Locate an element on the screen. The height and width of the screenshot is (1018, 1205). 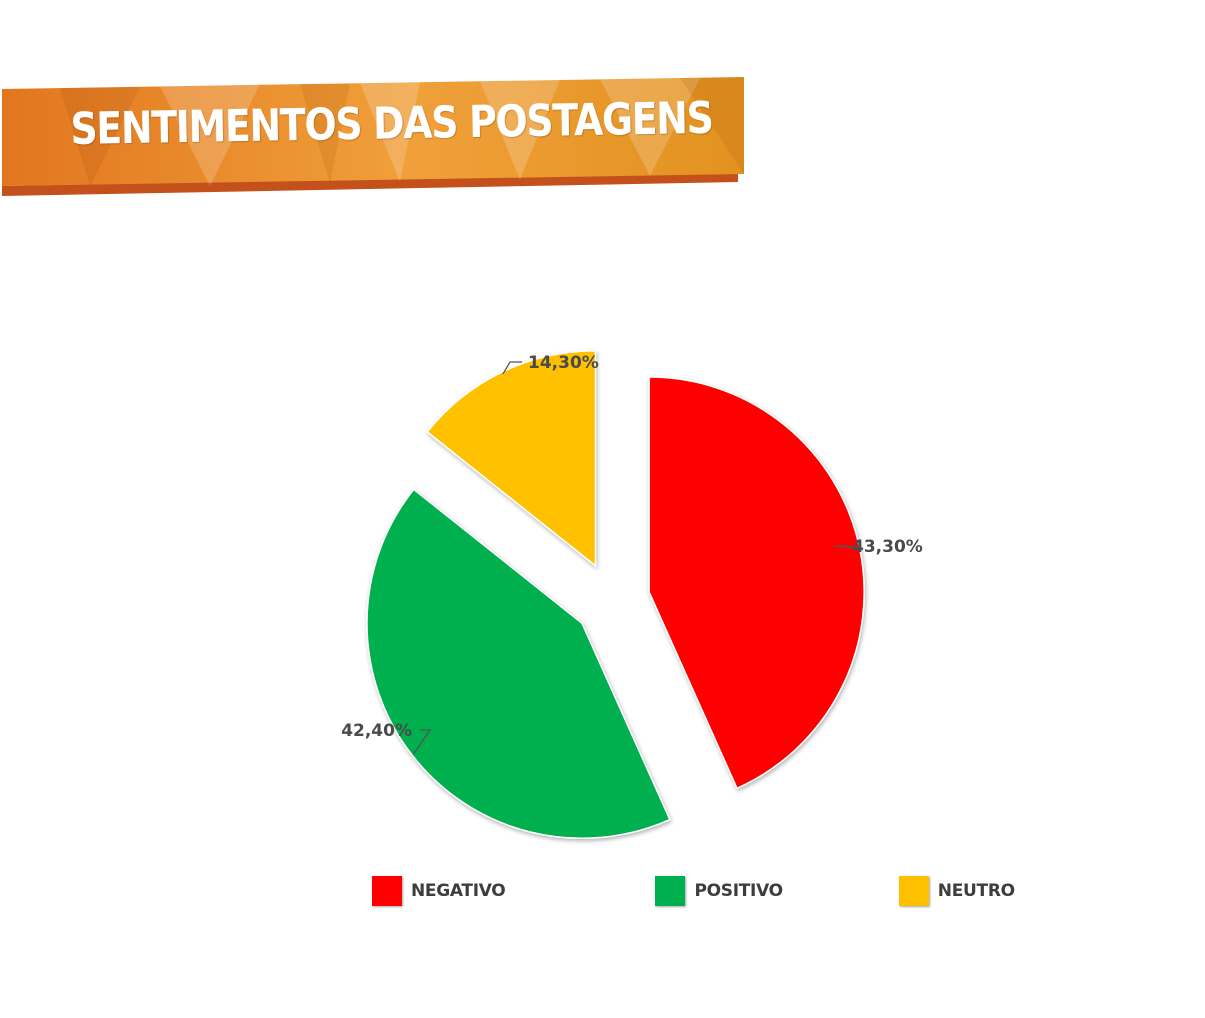
banner-shadow is located at coordinates (370, 184).